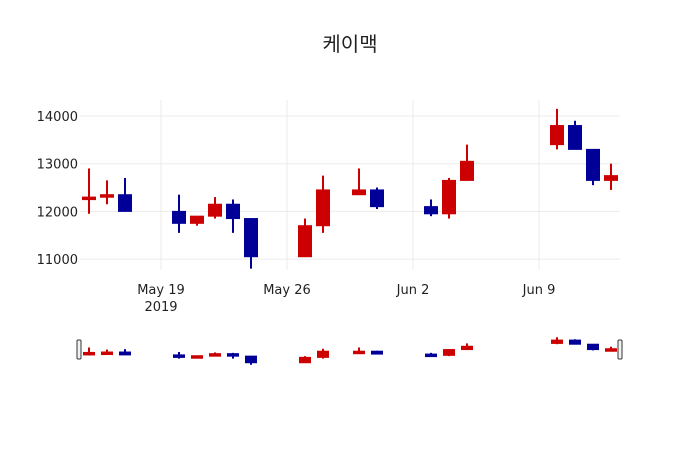 The height and width of the screenshot is (450, 700). Describe the element at coordinates (413, 290) in the screenshot. I see `x-tick-label: Jun 2` at that location.